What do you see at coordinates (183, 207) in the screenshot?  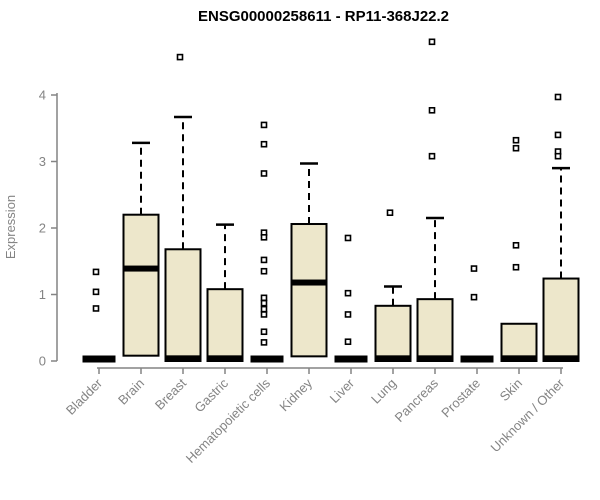 I see `boxplot-breast` at bounding box center [183, 207].